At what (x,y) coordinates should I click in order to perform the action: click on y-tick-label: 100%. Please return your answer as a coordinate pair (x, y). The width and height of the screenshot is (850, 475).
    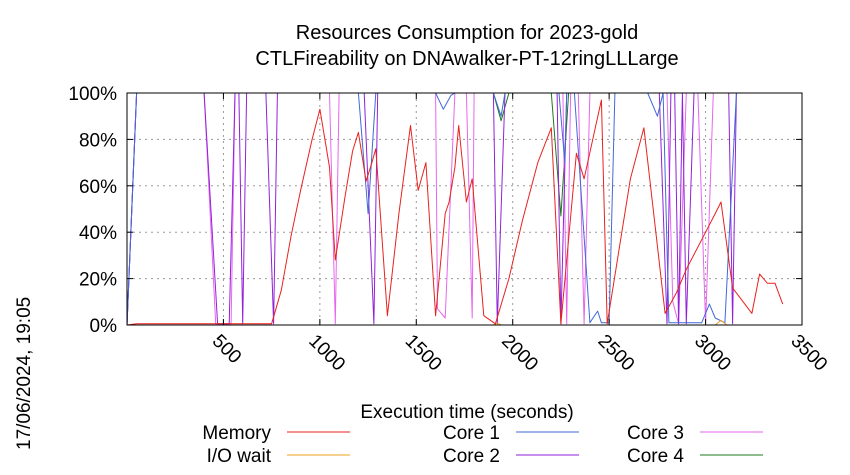
    Looking at the image, I should click on (92, 94).